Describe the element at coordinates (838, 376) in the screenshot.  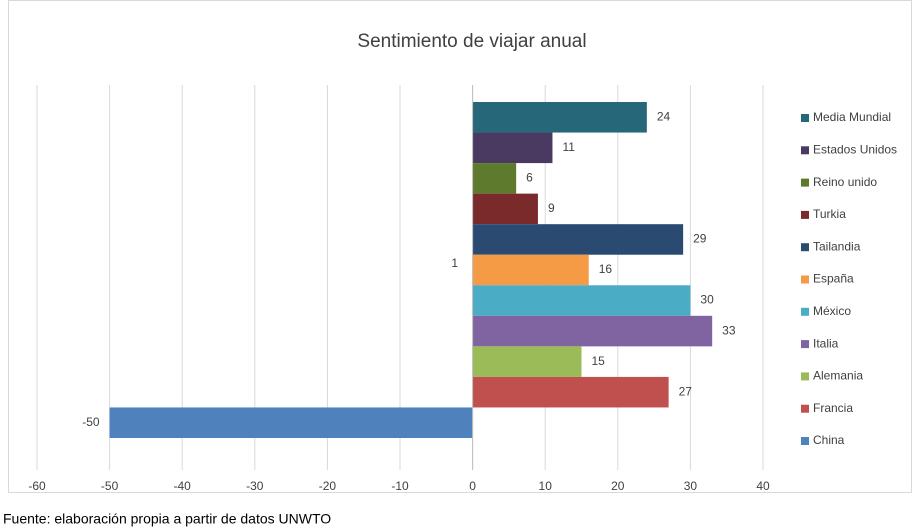
I see `legend-label: Alemania` at that location.